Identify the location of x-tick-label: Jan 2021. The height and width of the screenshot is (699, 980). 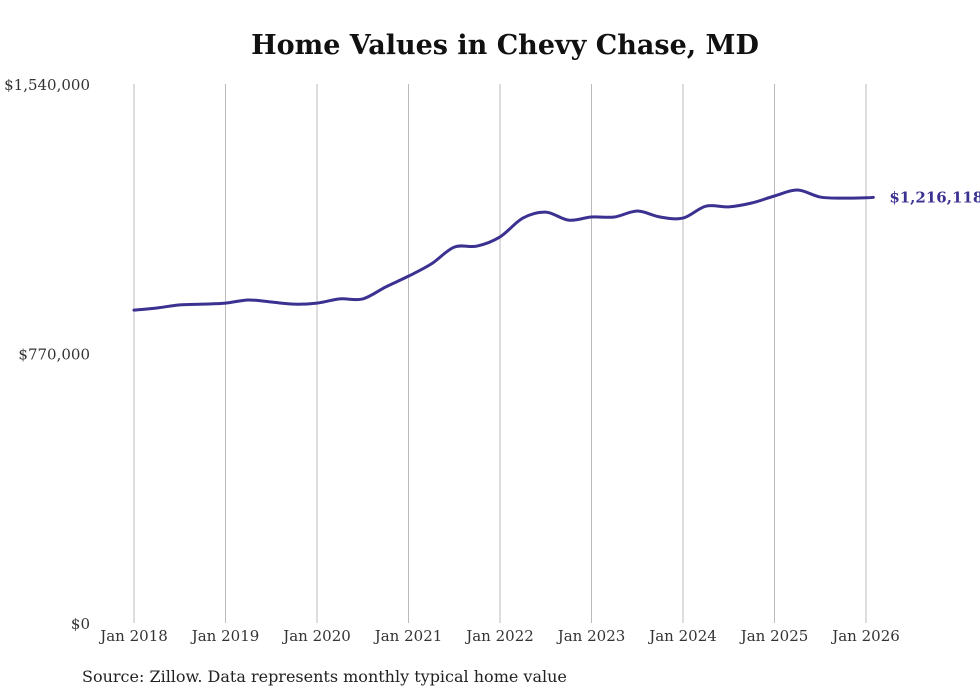
(408, 636).